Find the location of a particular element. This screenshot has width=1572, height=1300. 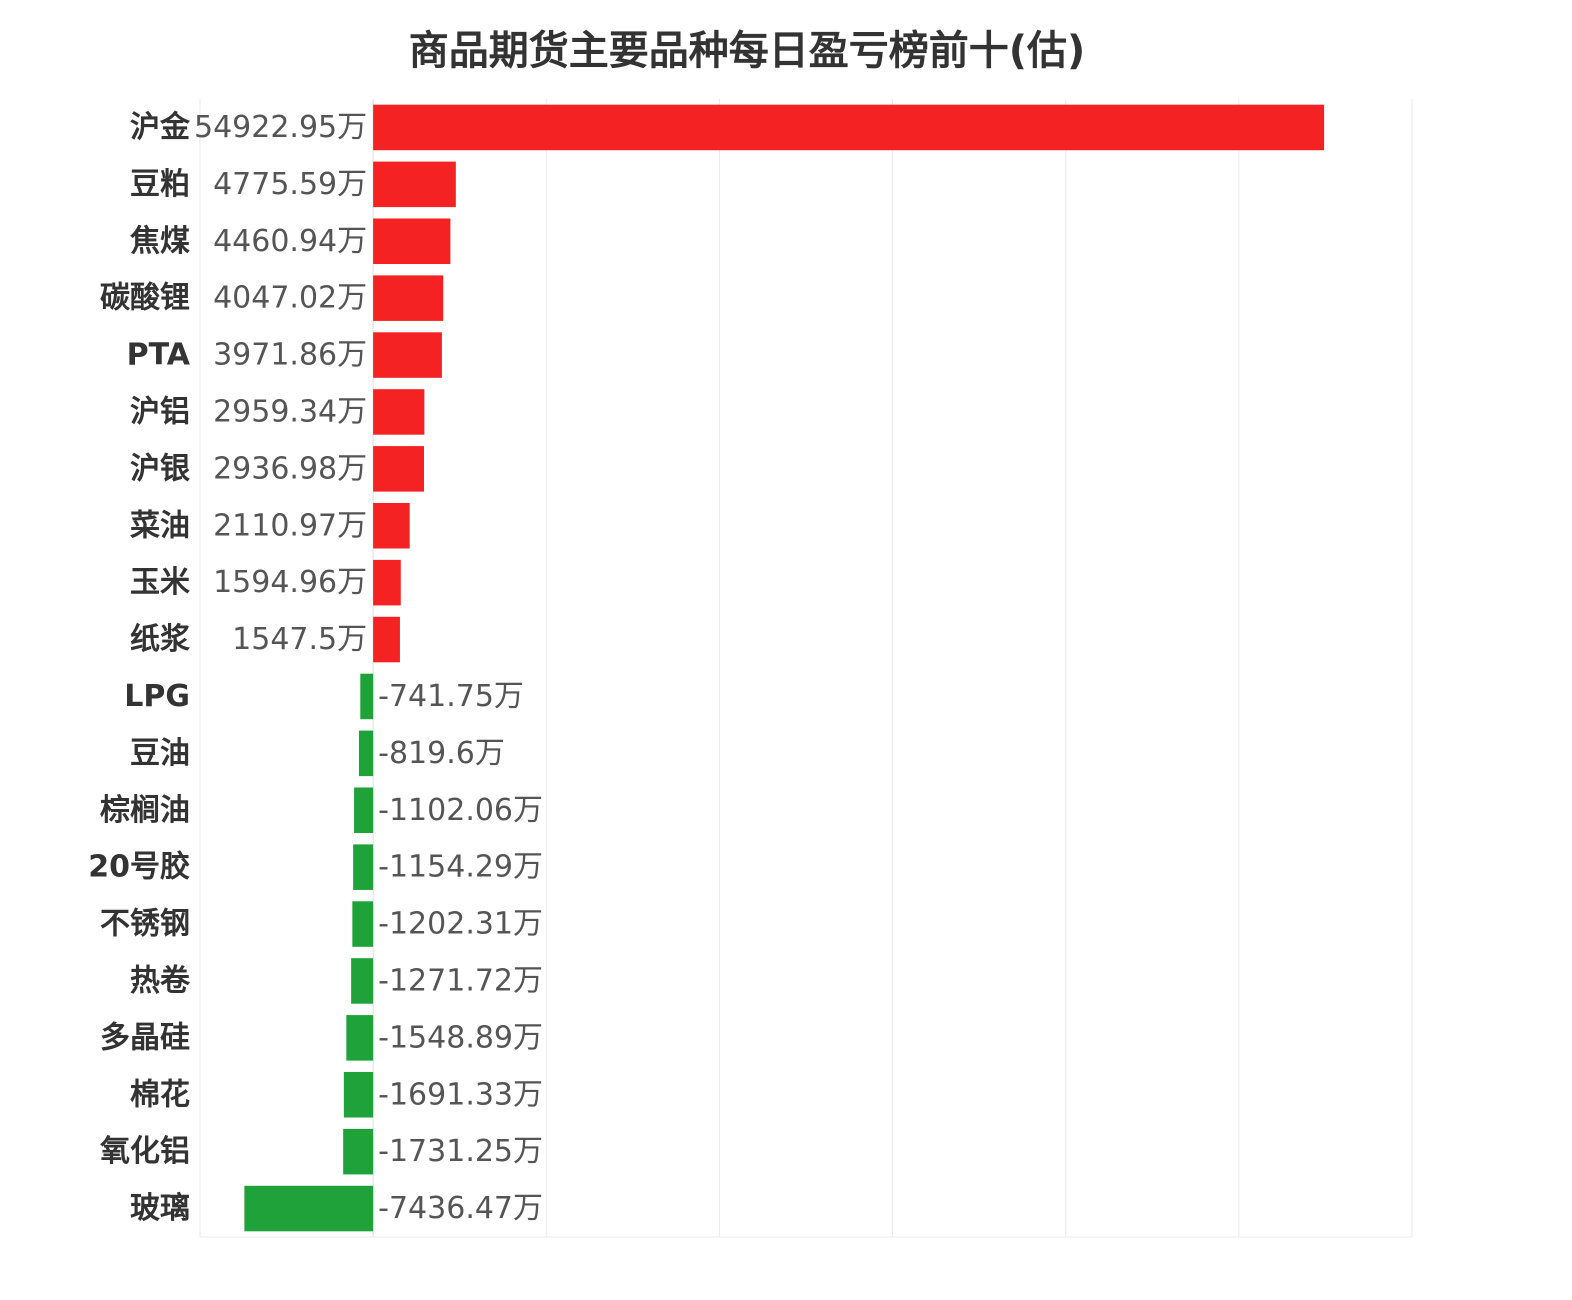

value-label: -741.75万 is located at coordinates (451, 696).